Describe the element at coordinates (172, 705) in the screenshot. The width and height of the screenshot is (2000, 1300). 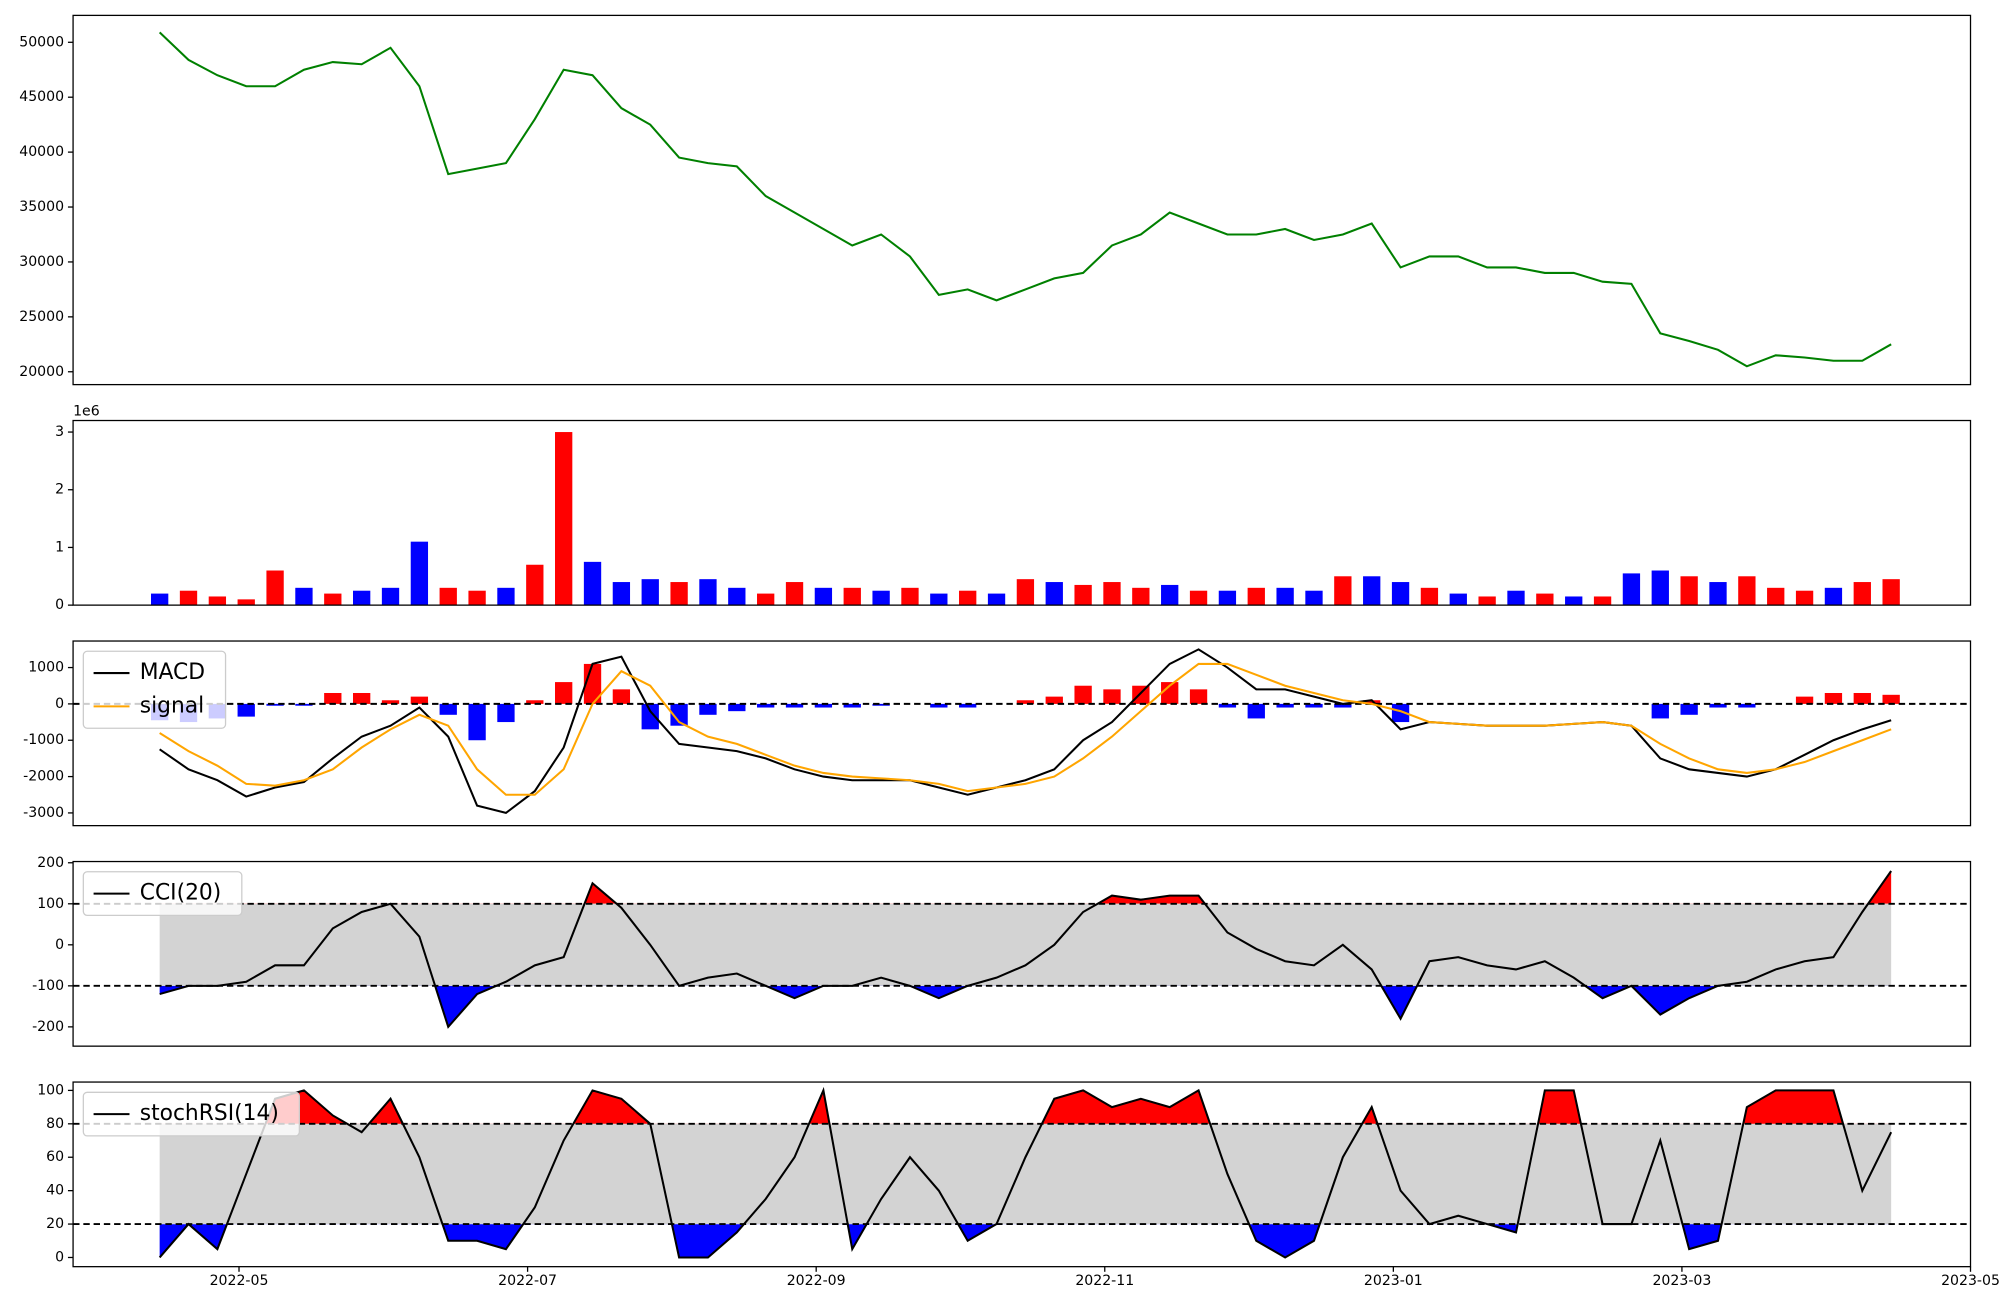
I see `legend-label: signal` at that location.